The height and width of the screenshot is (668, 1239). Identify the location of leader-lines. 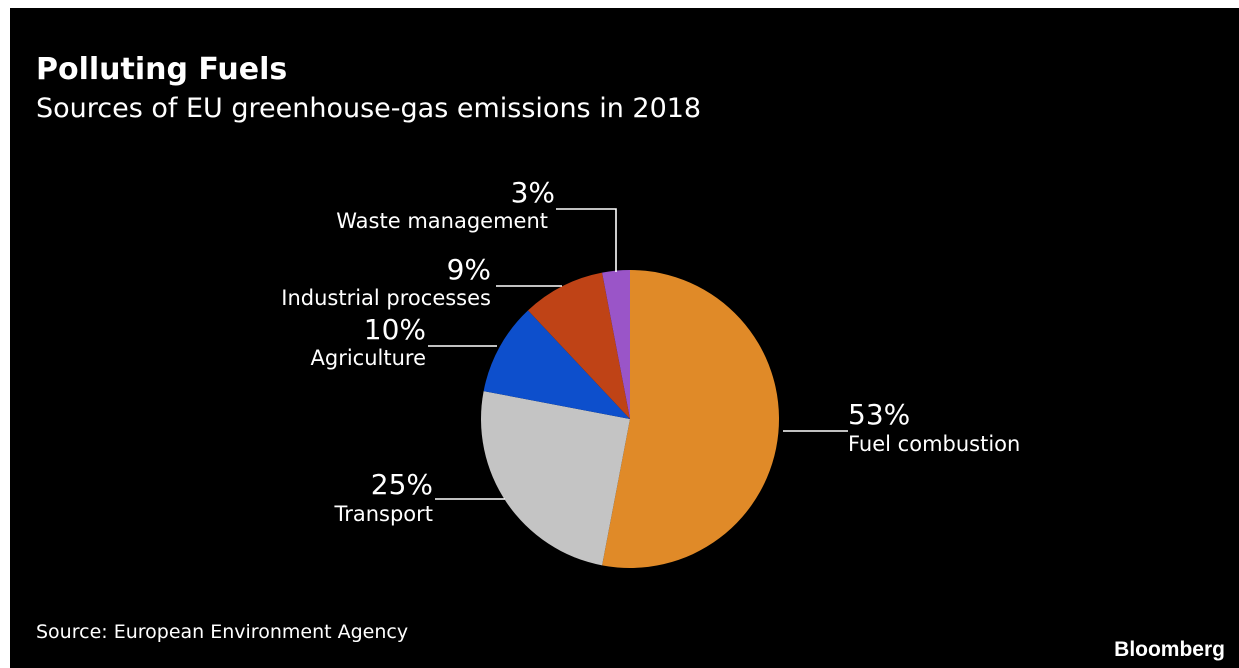
(638, 354).